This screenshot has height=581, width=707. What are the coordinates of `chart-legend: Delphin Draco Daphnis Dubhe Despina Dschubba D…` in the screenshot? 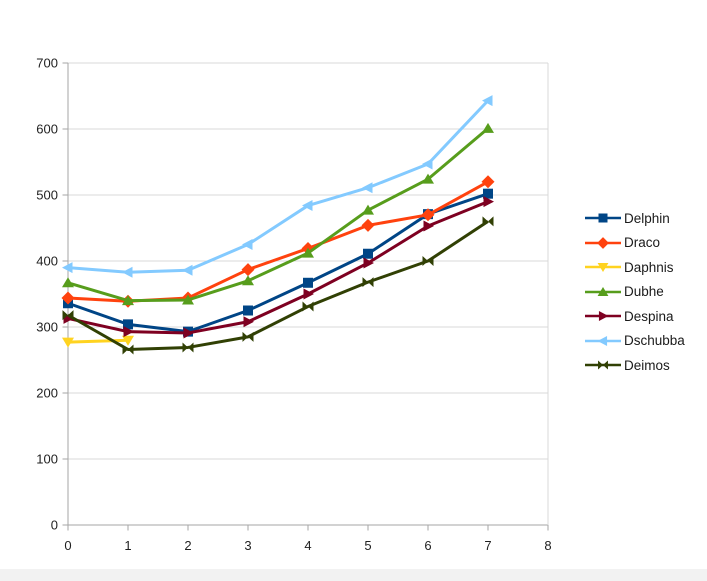 It's located at (634, 292).